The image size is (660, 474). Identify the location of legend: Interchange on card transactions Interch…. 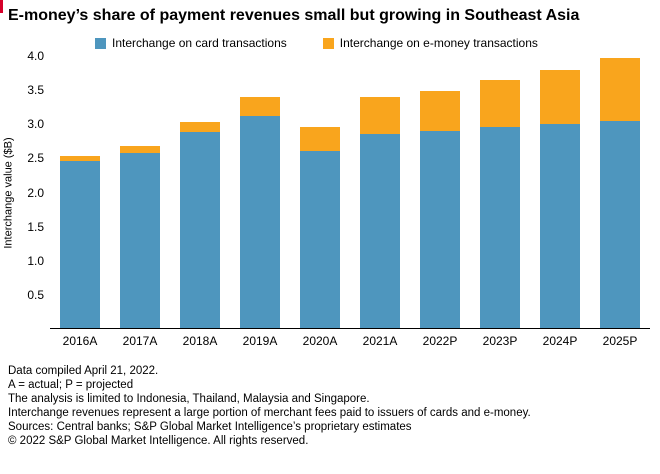
(377, 43).